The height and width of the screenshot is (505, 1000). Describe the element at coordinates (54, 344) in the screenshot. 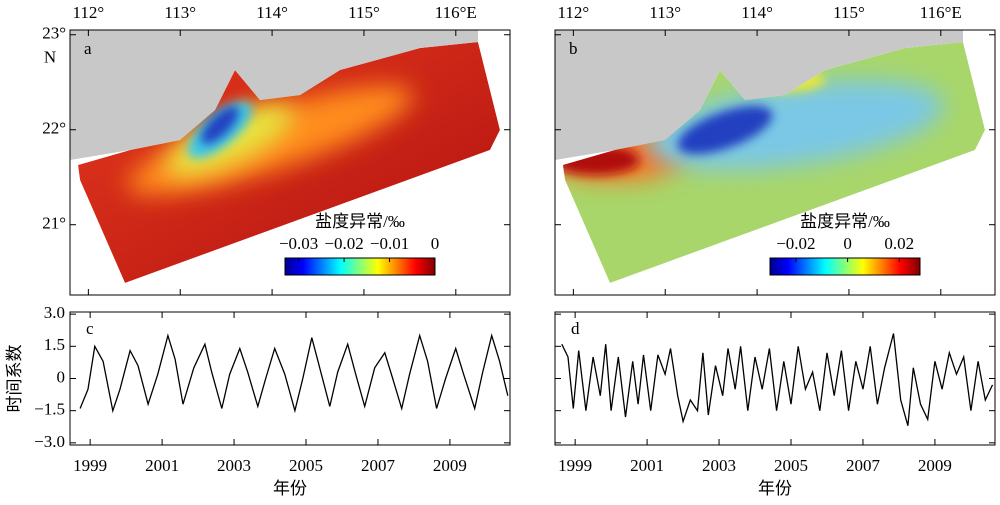

I see `y-tick-label: 1.5` at that location.